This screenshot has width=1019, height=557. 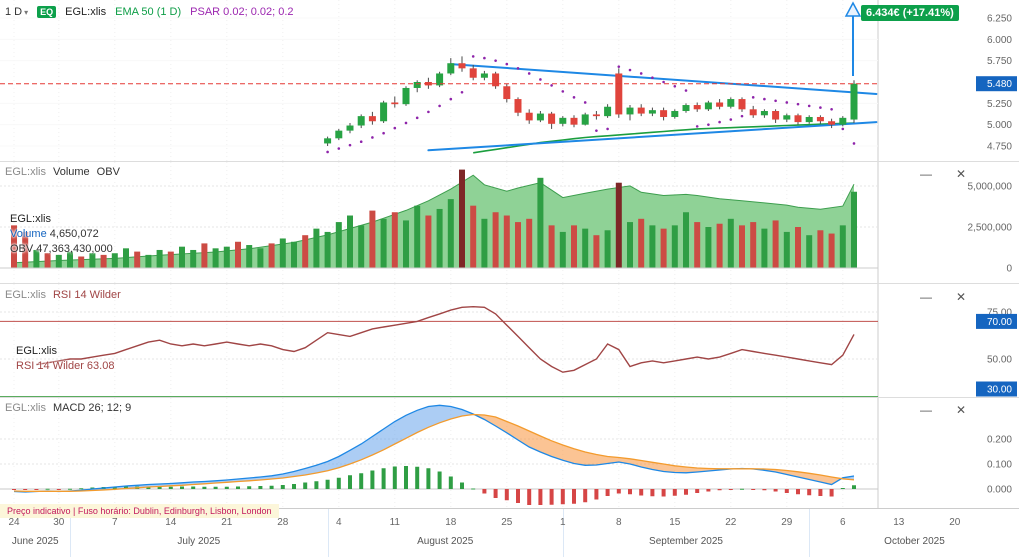 What do you see at coordinates (999, 40) in the screenshot?
I see `y-axis-label: 6.000` at bounding box center [999, 40].